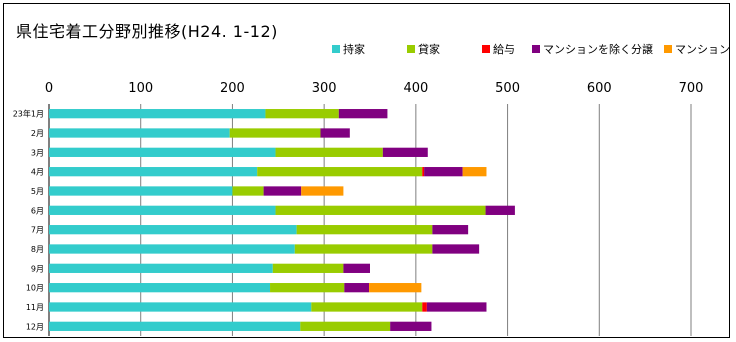  What do you see at coordinates (507, 88) in the screenshot?
I see `x-tick-label: 500` at bounding box center [507, 88].